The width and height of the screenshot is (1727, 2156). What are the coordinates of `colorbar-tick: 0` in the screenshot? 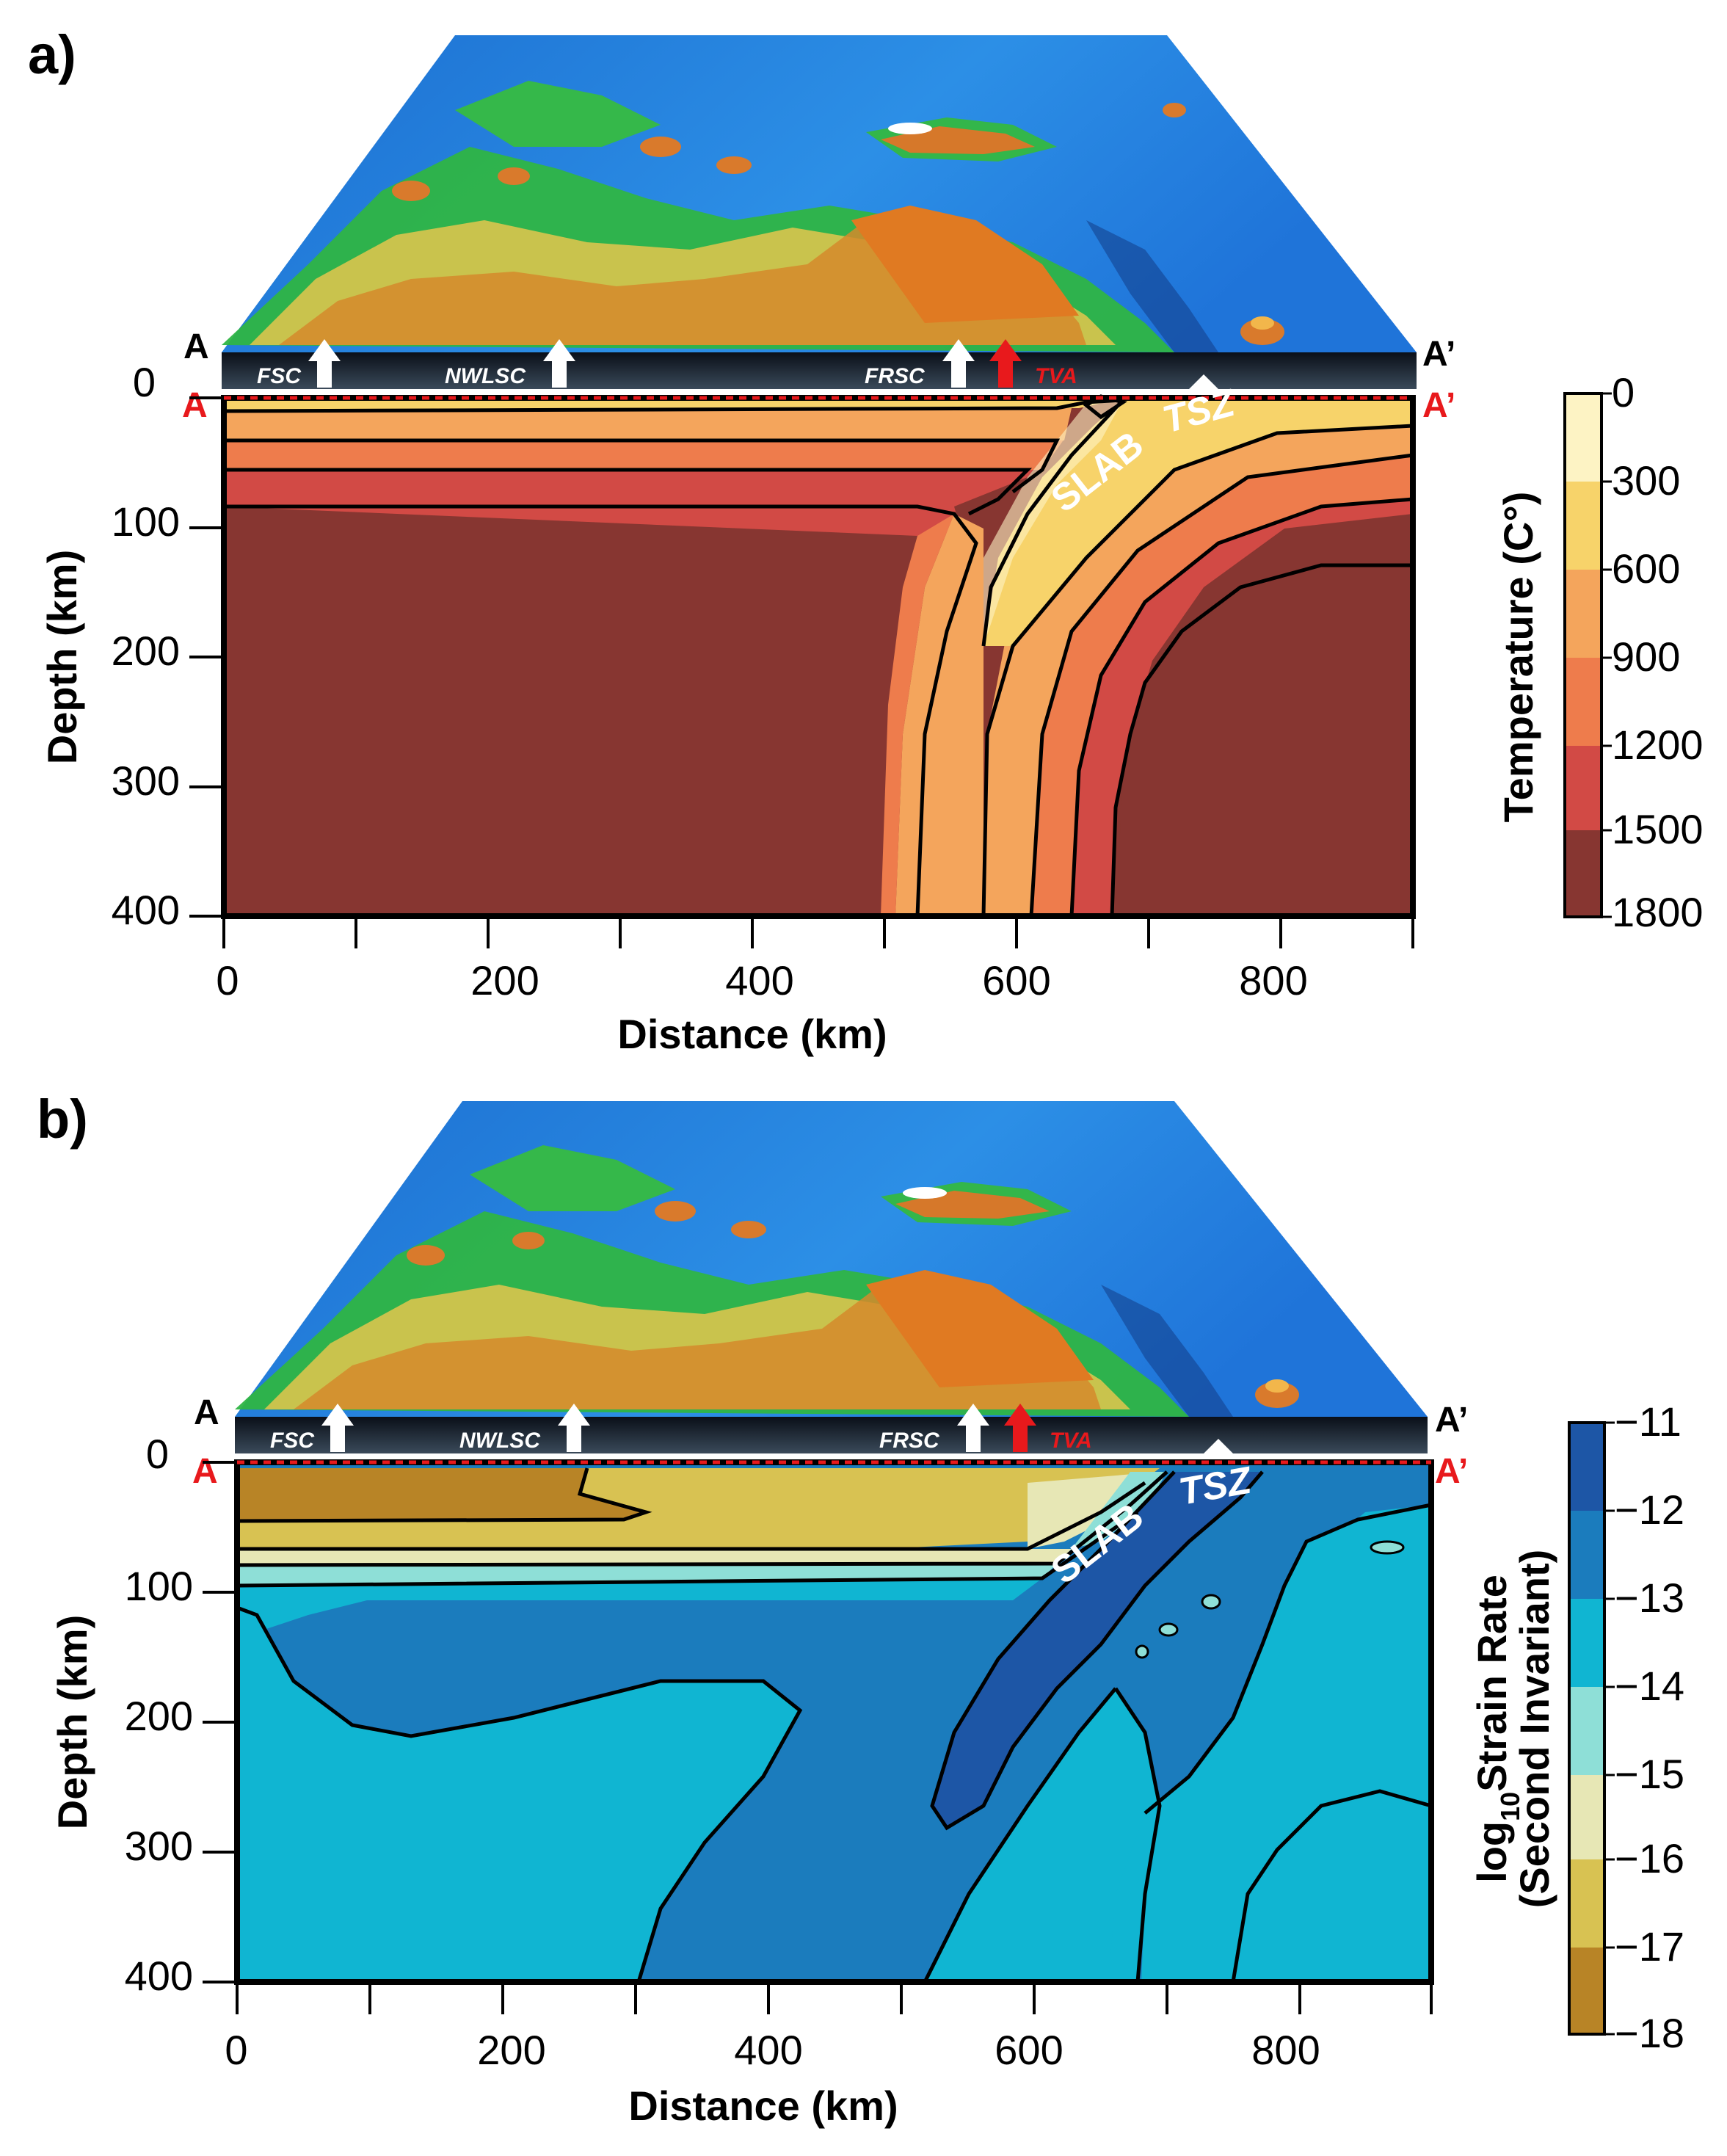 It's located at (1623, 392).